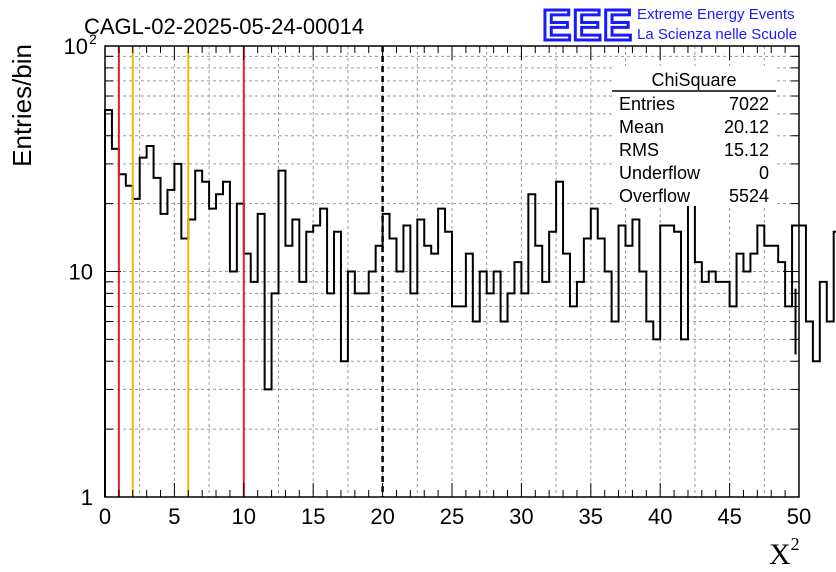  I want to click on chart-title: CAGL-02-2025-05-24-00014, so click(224, 26).